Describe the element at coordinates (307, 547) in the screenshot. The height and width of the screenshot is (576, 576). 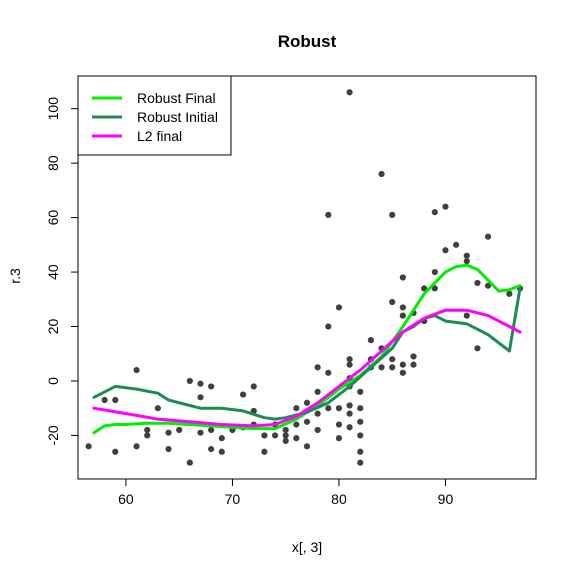
I see `x-axis-label: x[, 3]` at that location.